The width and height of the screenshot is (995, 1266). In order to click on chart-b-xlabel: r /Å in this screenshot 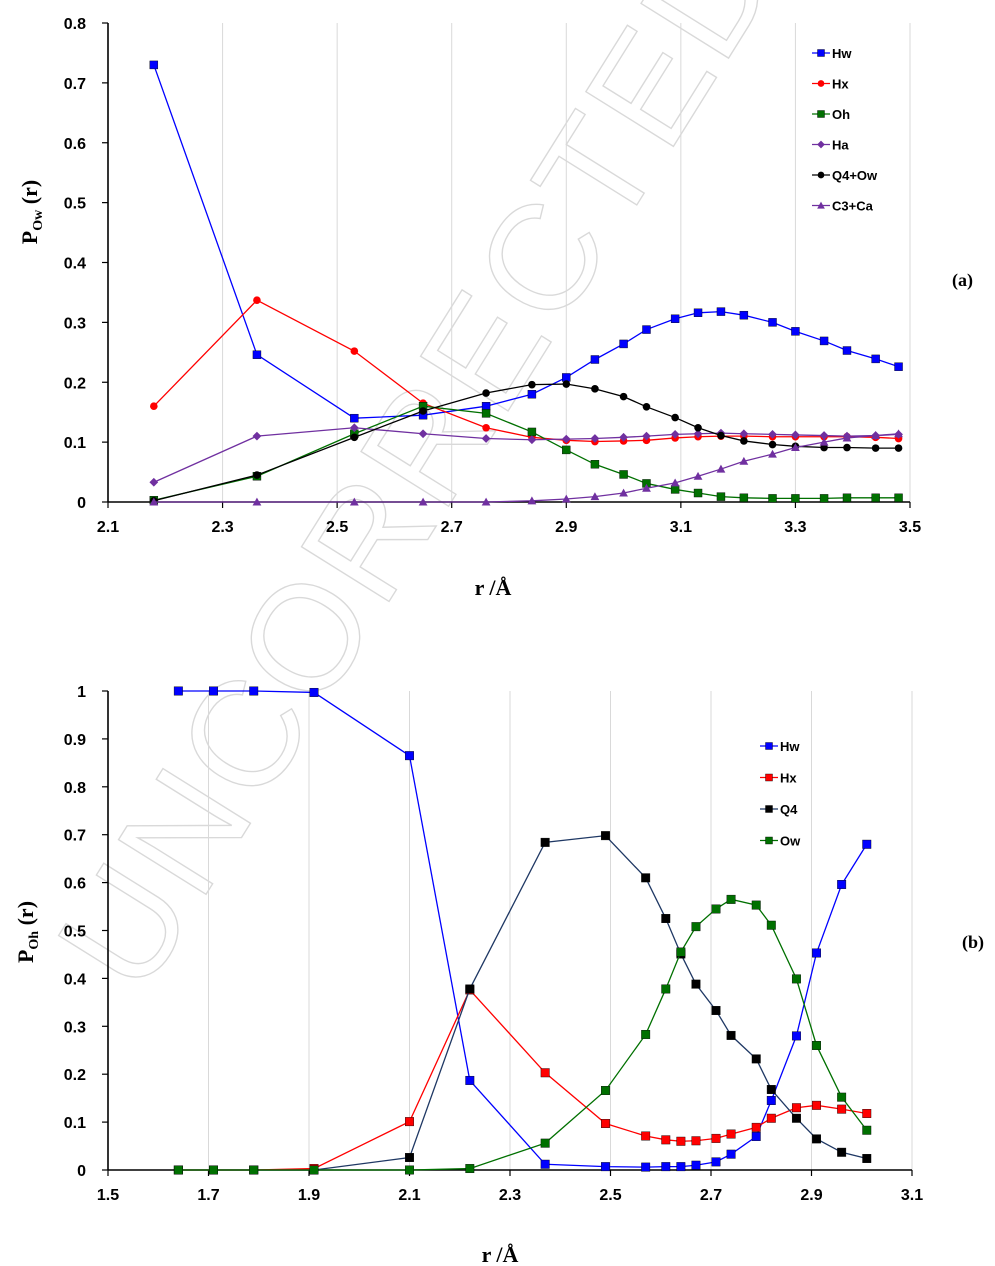, I will do `click(500, 1254)`.